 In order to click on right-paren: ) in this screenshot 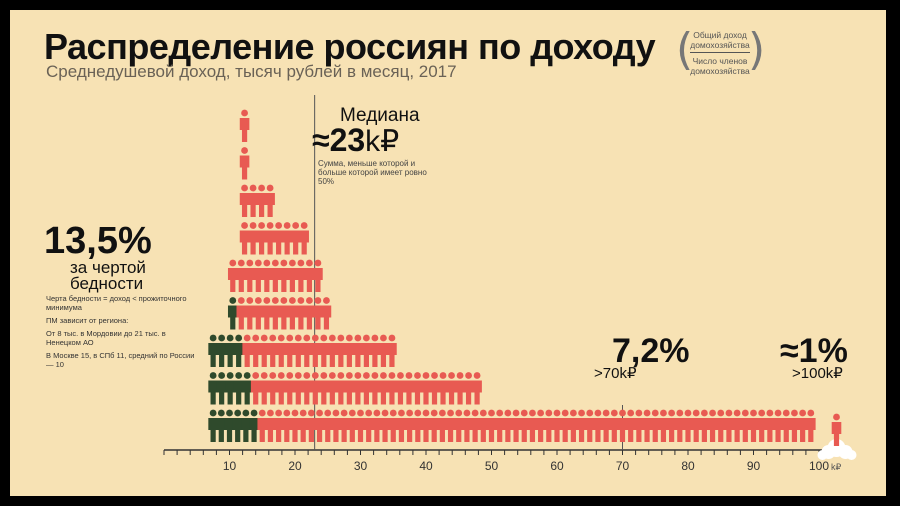, I will do `click(757, 49)`.